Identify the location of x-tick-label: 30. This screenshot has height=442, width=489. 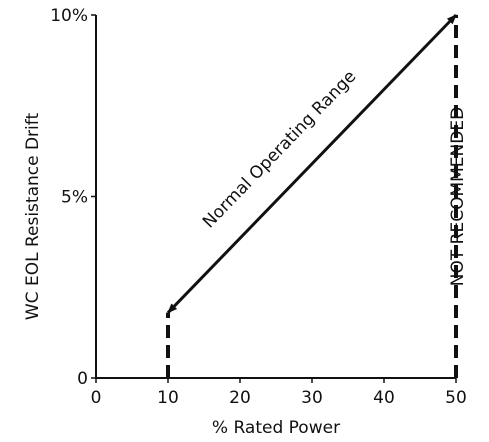
(312, 398).